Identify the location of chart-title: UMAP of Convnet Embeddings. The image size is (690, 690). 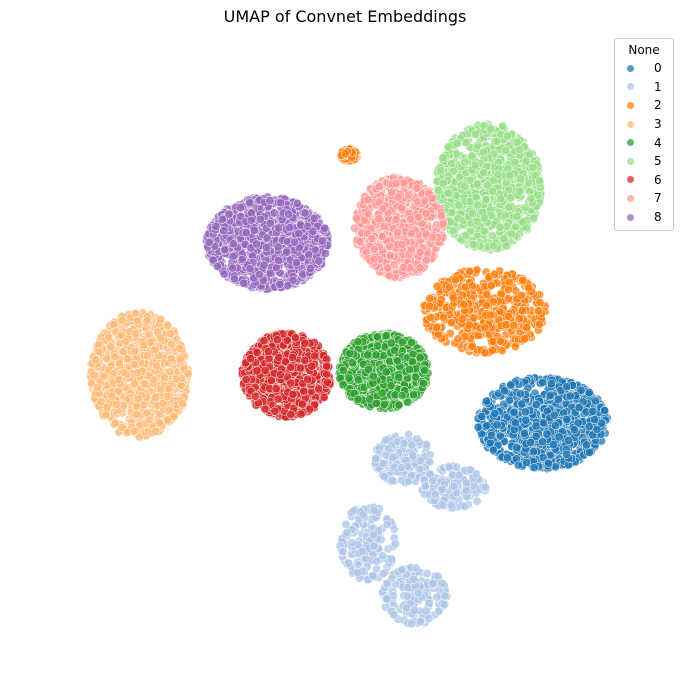
(345, 16).